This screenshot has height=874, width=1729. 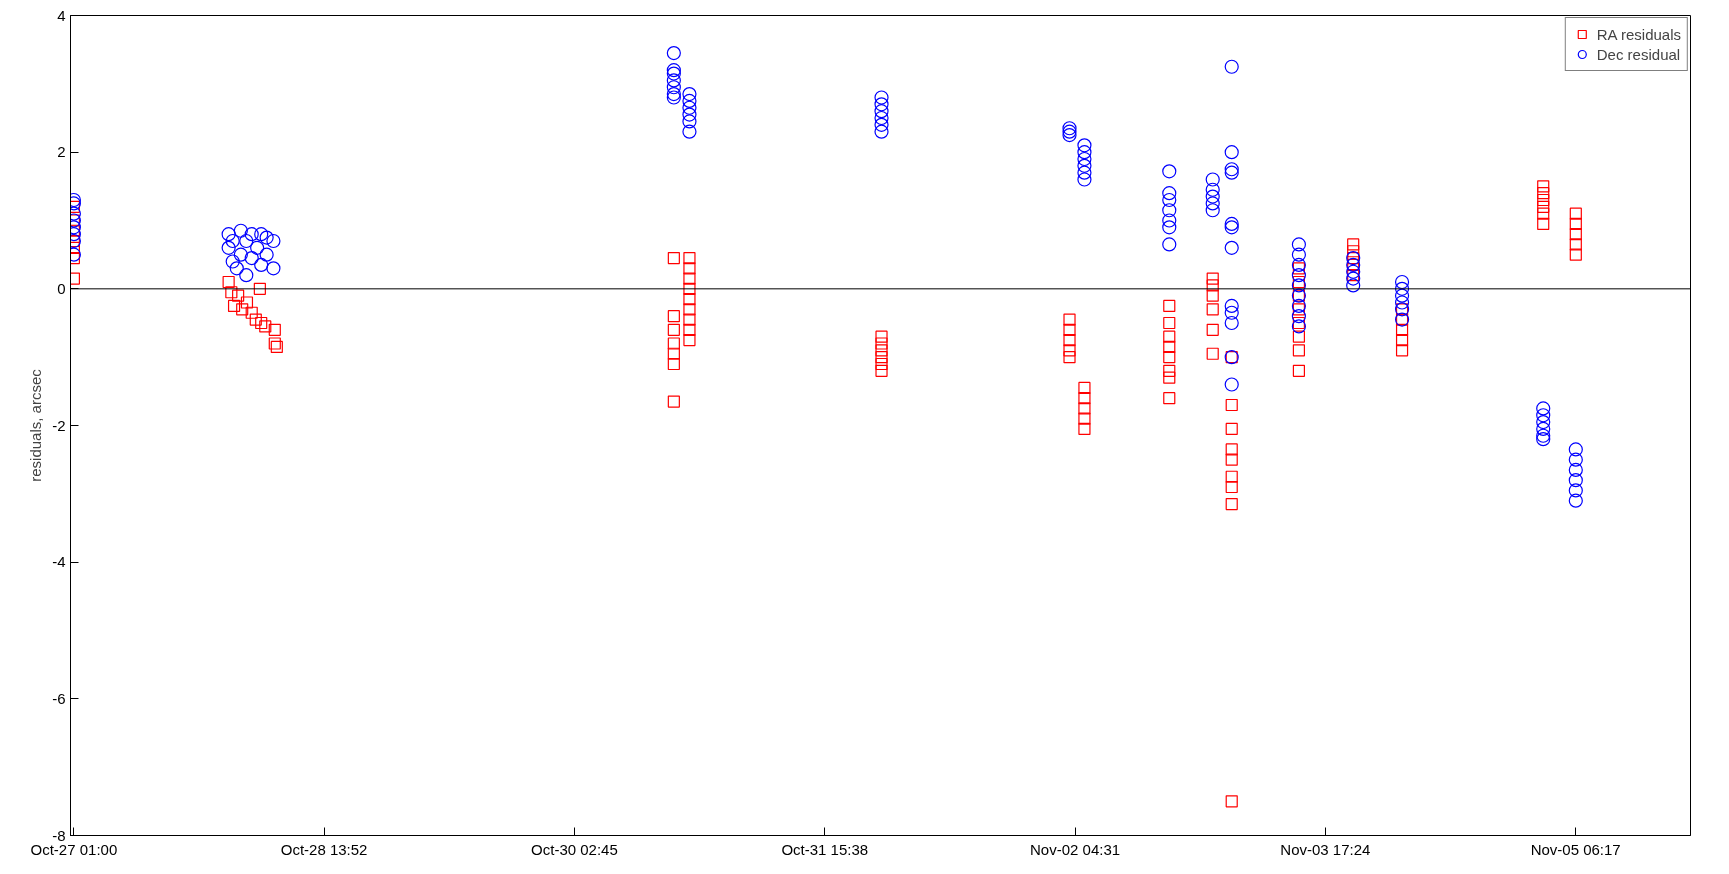 I want to click on x-tick-label: Nov-05 06:17, so click(x=1575, y=849).